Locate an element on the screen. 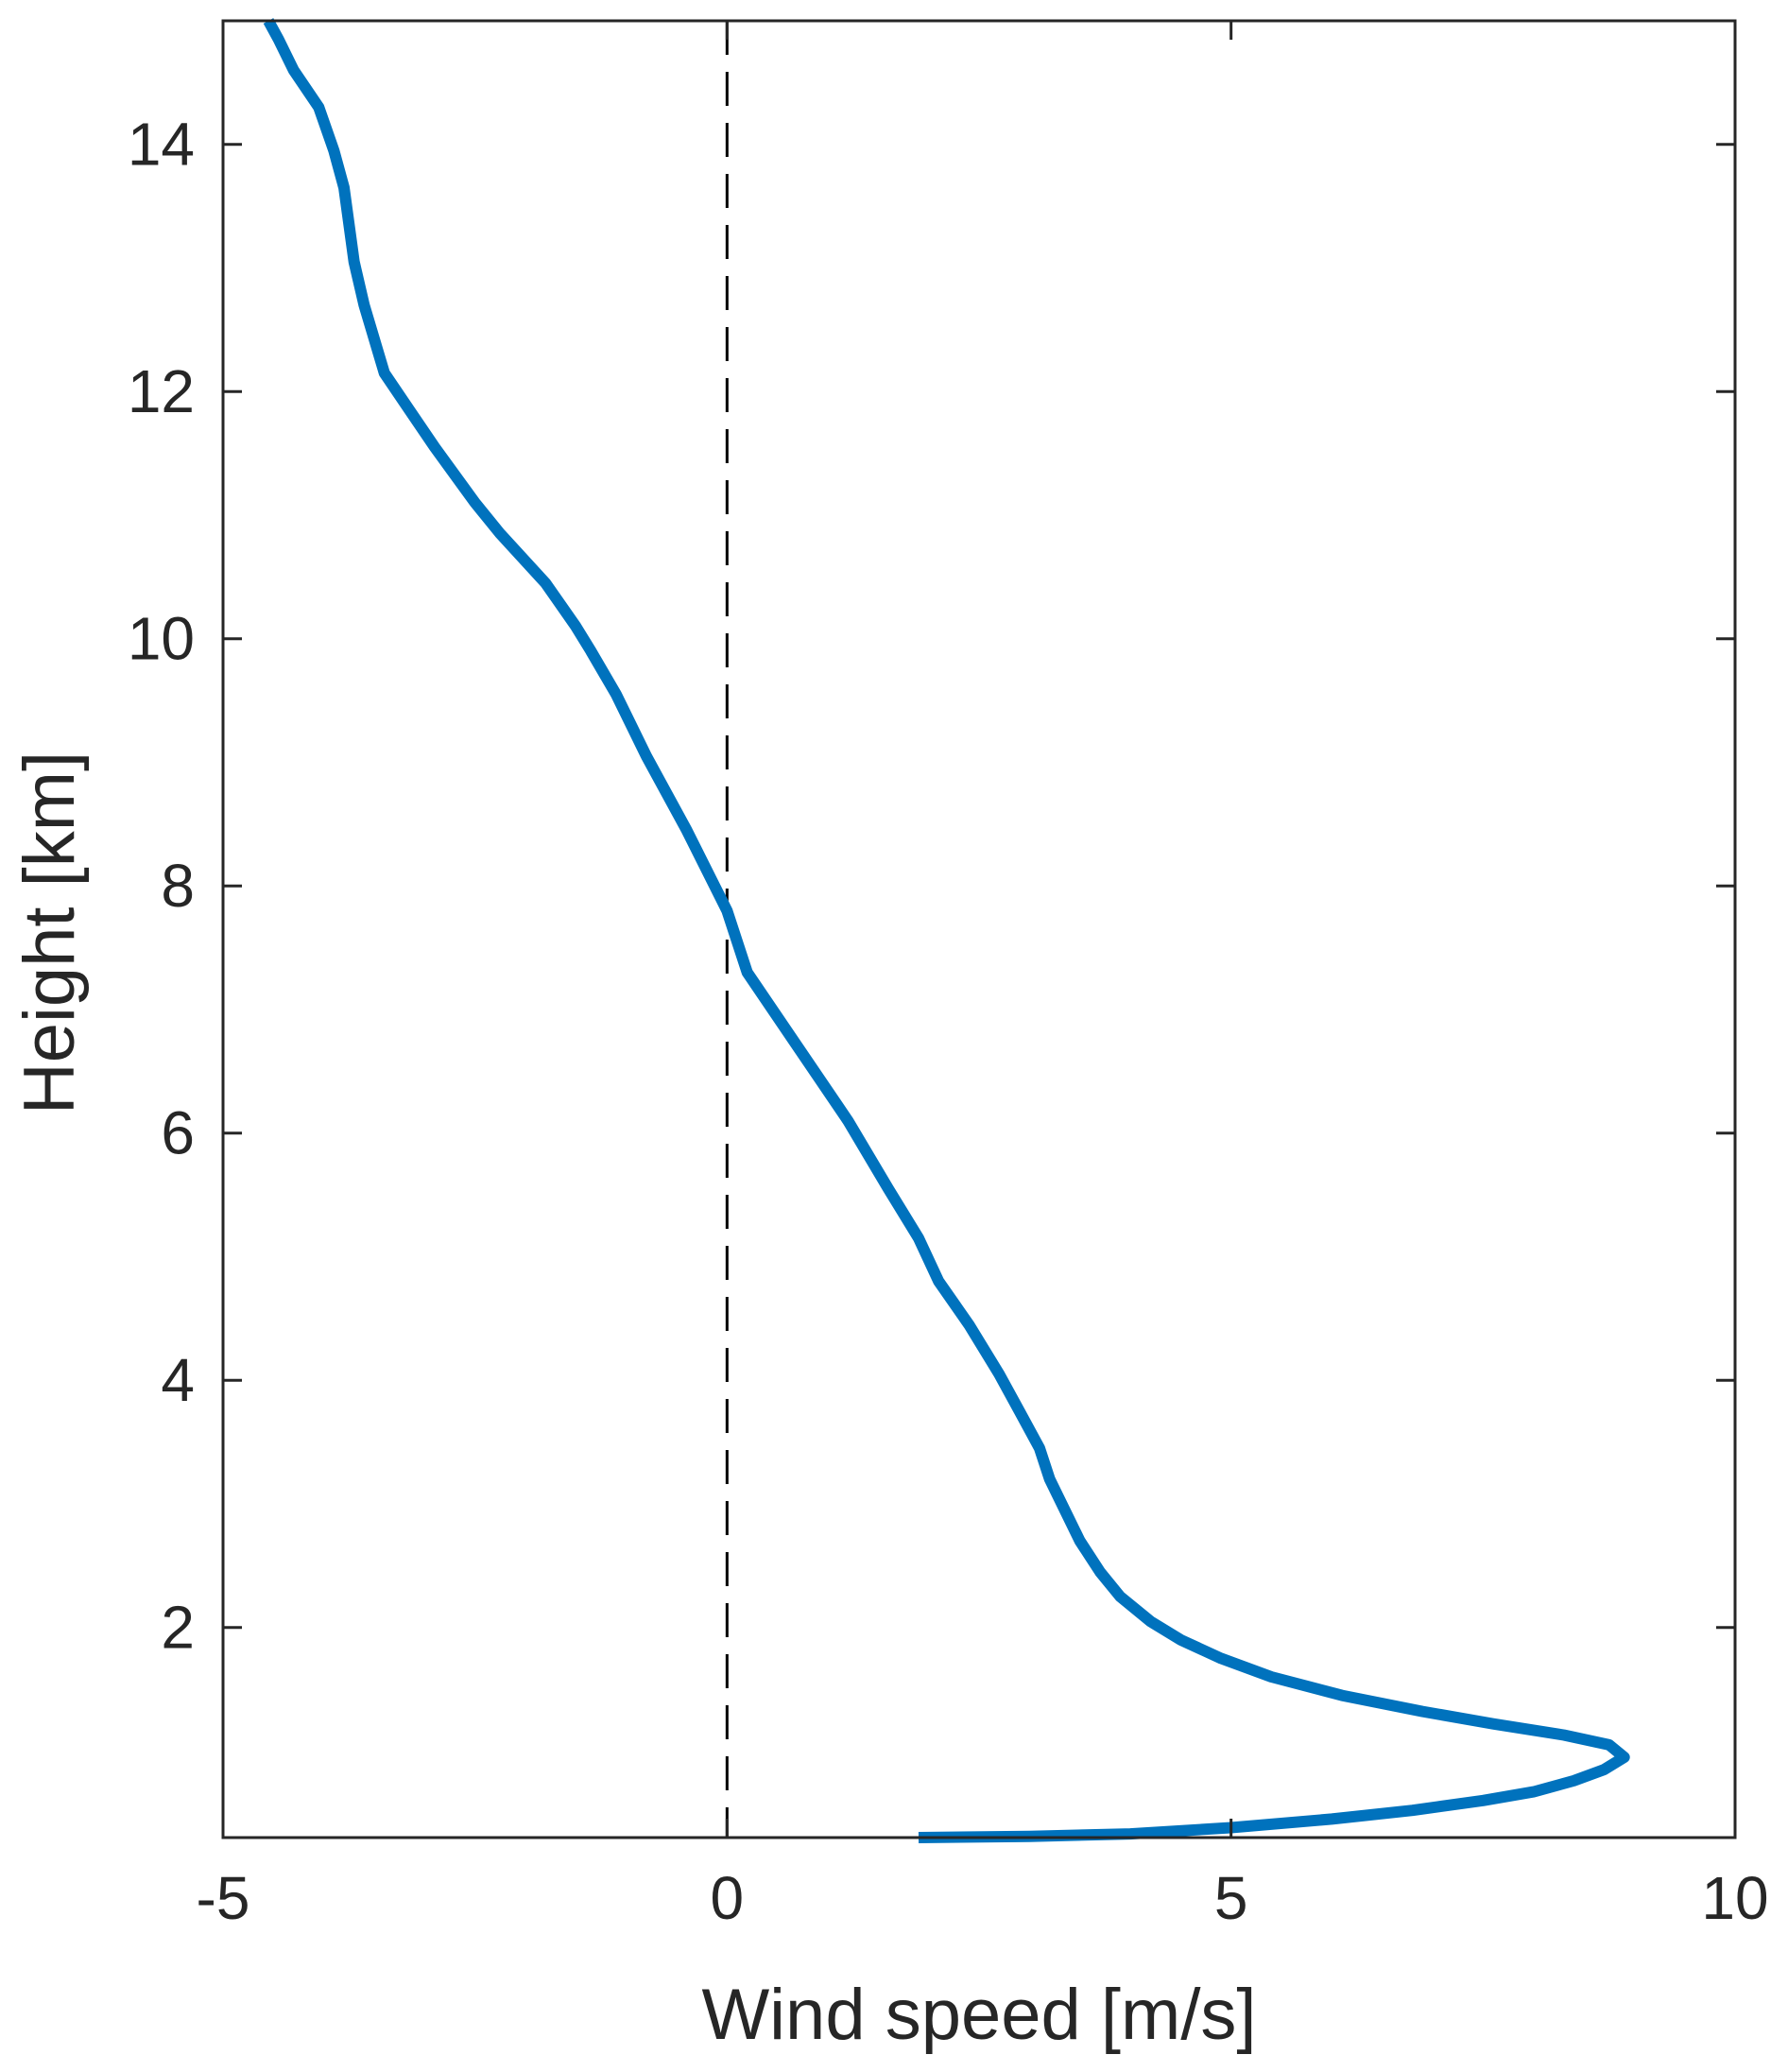  y-axis-title: Height [km] is located at coordinates (49, 933).